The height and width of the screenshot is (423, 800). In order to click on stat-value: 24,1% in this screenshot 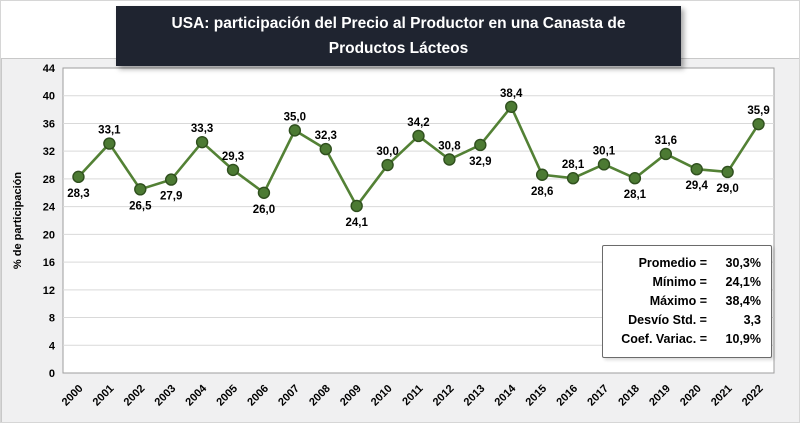, I will do `click(743, 282)`.